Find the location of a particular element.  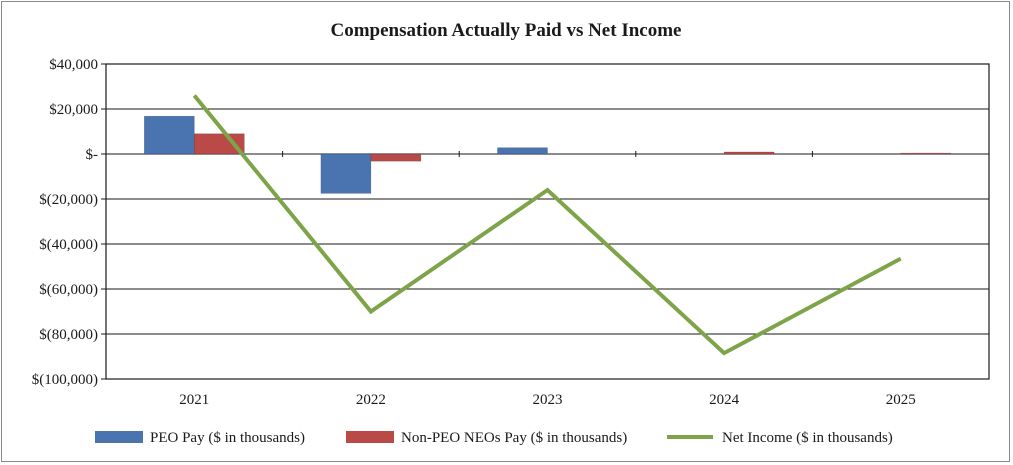

chart-title: Compensation Actually Paid vs Net Income is located at coordinates (506, 30).